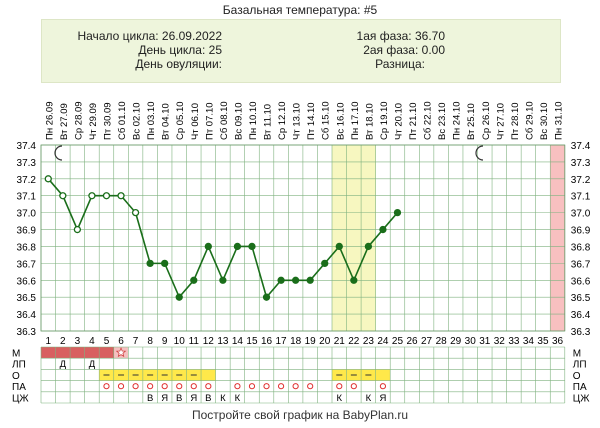 The width and height of the screenshot is (600, 428). Describe the element at coordinates (514, 341) in the screenshot. I see `x-tick-label: 33` at that location.